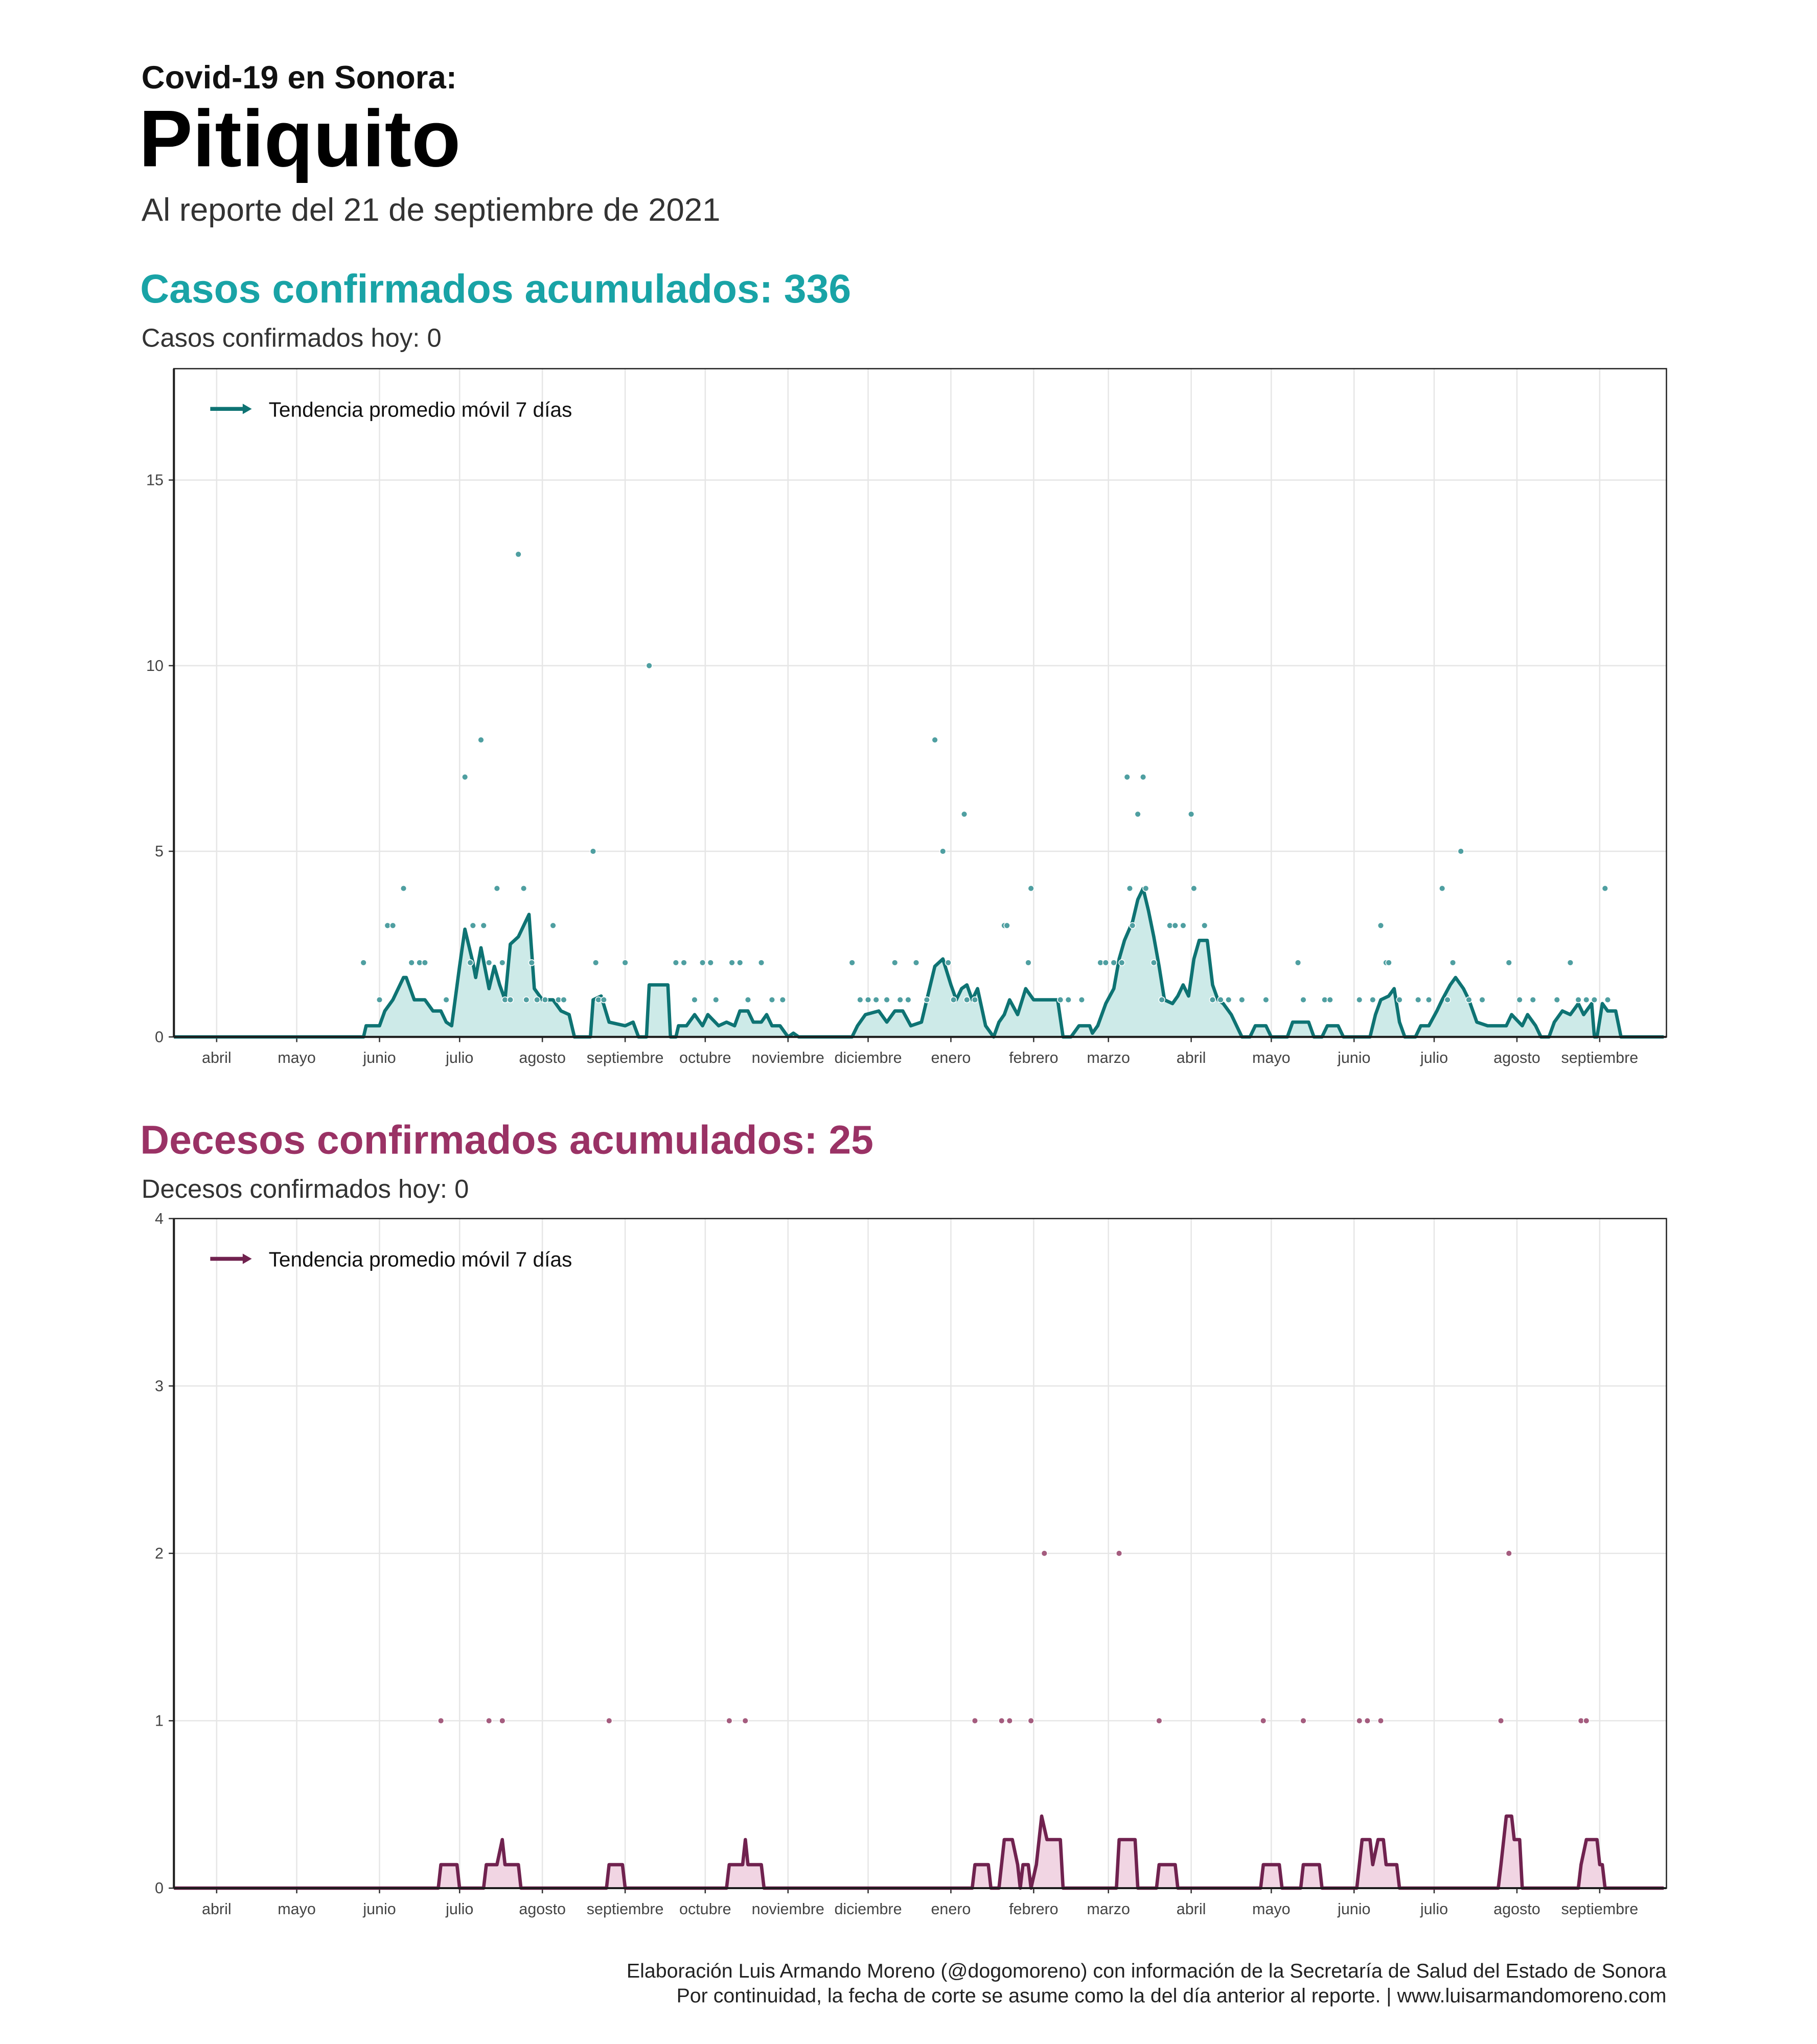 This screenshot has height=2044, width=1817. I want to click on x-tick-label: noviembre, so click(788, 1909).